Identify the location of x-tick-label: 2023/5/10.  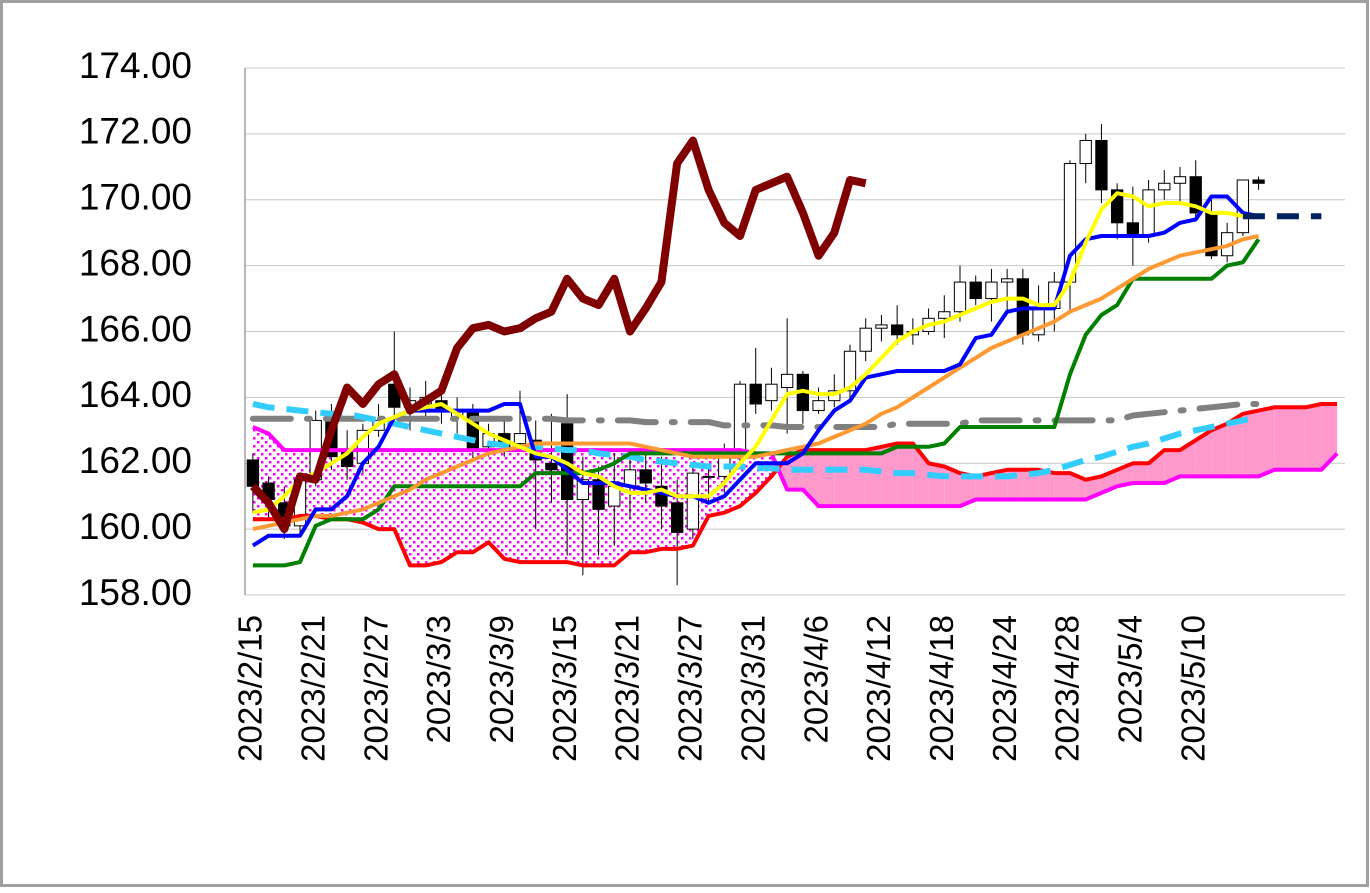
(1192, 688).